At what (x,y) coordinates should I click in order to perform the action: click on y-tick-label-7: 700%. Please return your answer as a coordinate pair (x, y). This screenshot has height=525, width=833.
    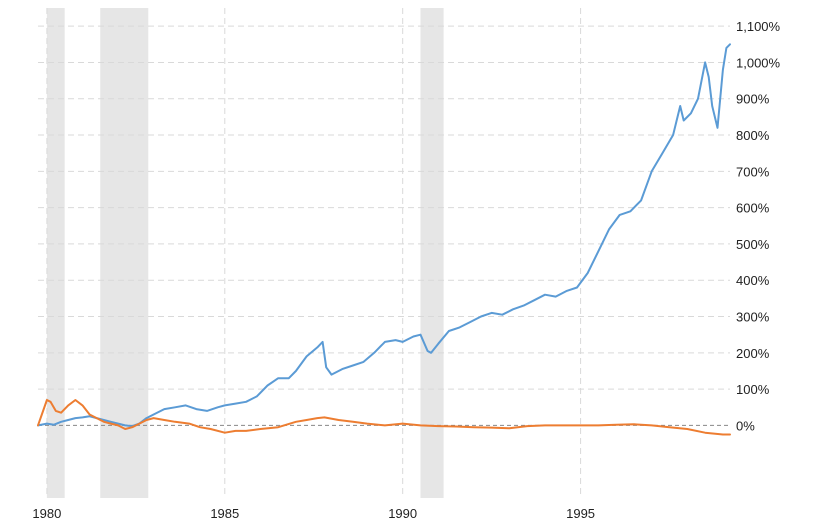
    Looking at the image, I should click on (753, 171).